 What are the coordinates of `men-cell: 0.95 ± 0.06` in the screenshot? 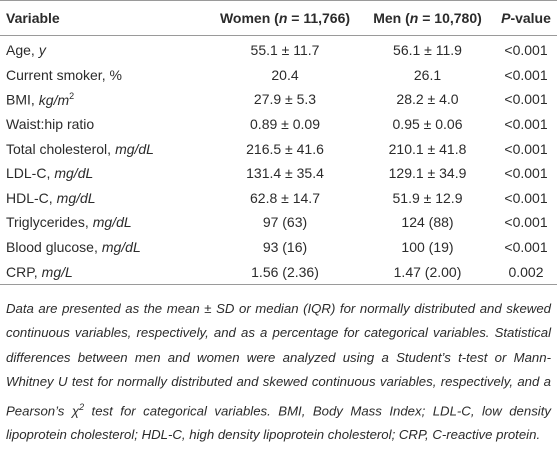 It's located at (427, 124).